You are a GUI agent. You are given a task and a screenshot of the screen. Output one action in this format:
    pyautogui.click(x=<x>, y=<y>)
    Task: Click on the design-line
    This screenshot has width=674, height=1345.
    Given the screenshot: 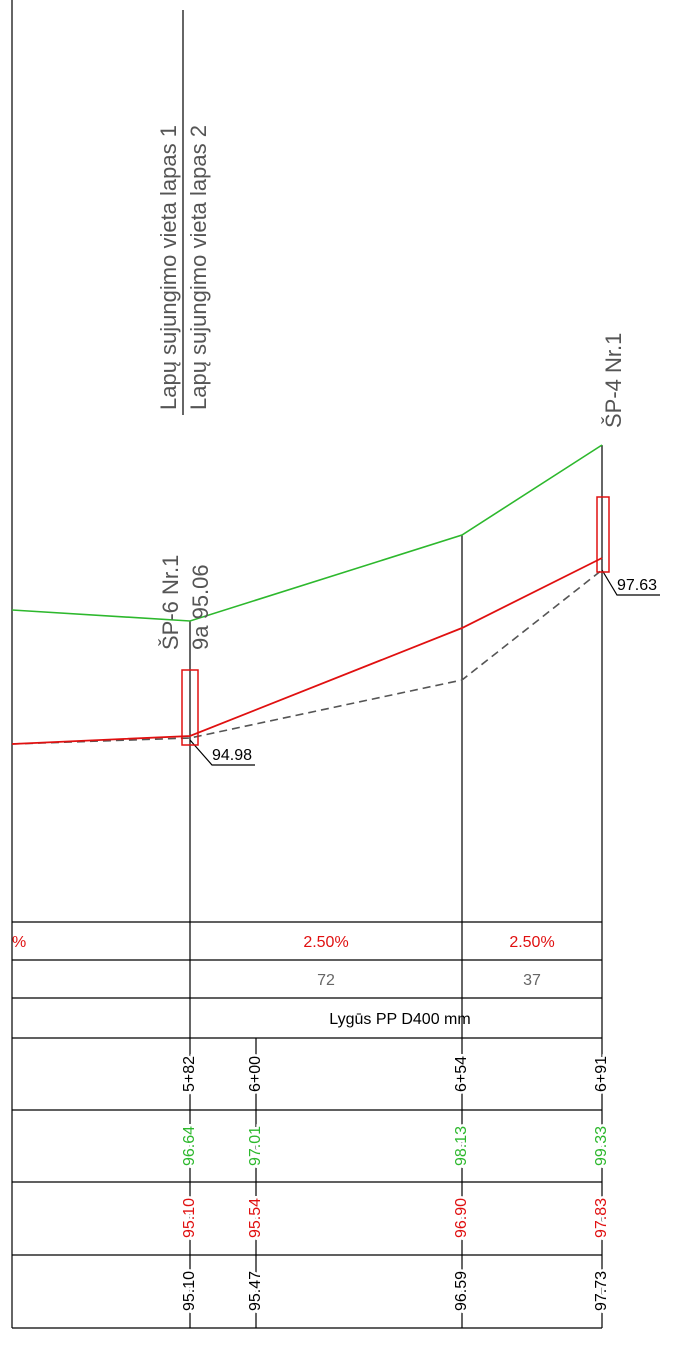 What is the action you would take?
    pyautogui.click(x=307, y=651)
    